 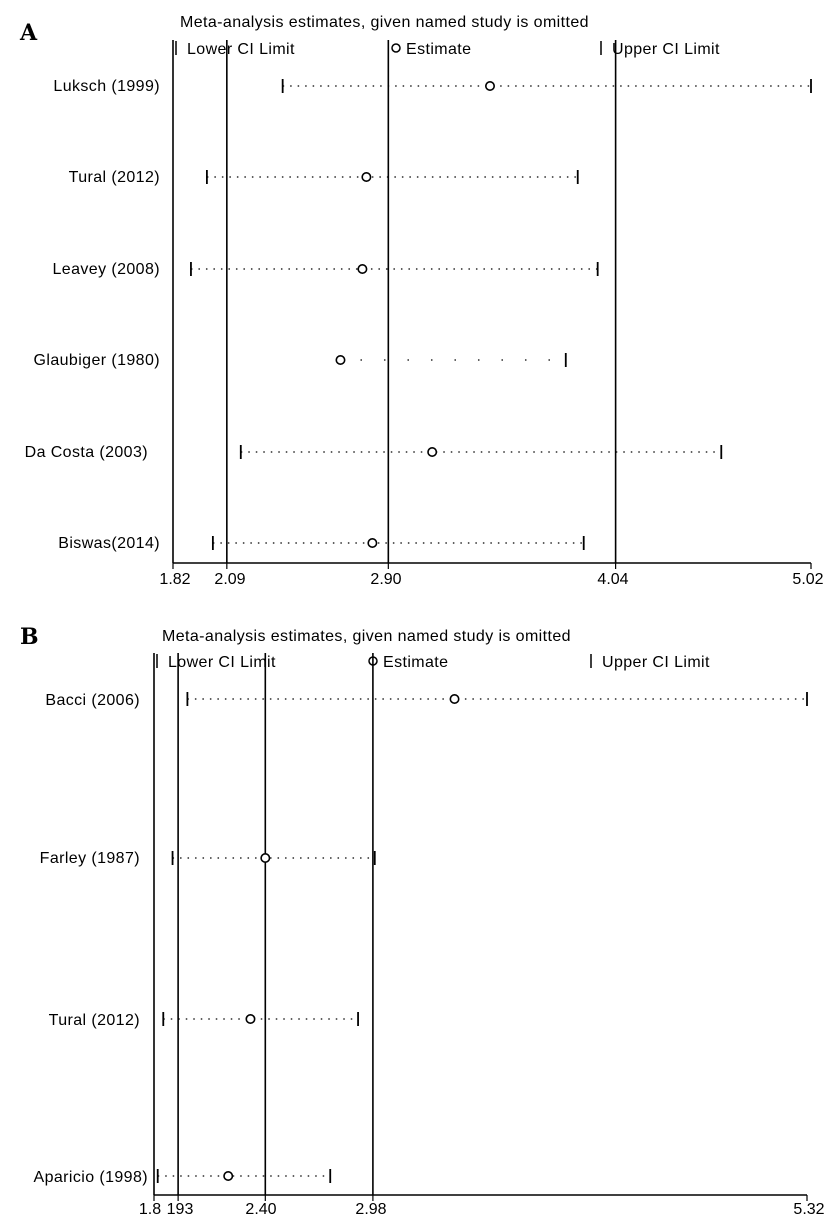 What do you see at coordinates (86, 452) in the screenshot?
I see `study-label: Da Costa (2003)` at bounding box center [86, 452].